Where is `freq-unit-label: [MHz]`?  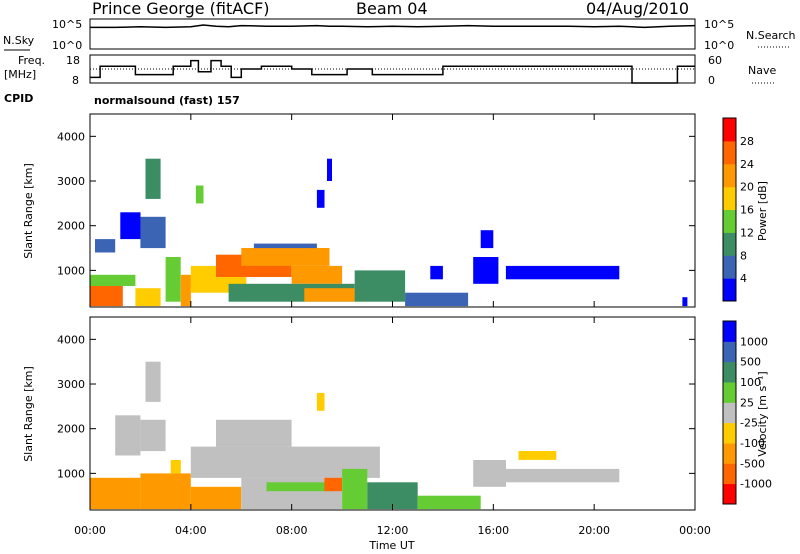
freq-unit-label: [MHz] is located at coordinates (20, 74).